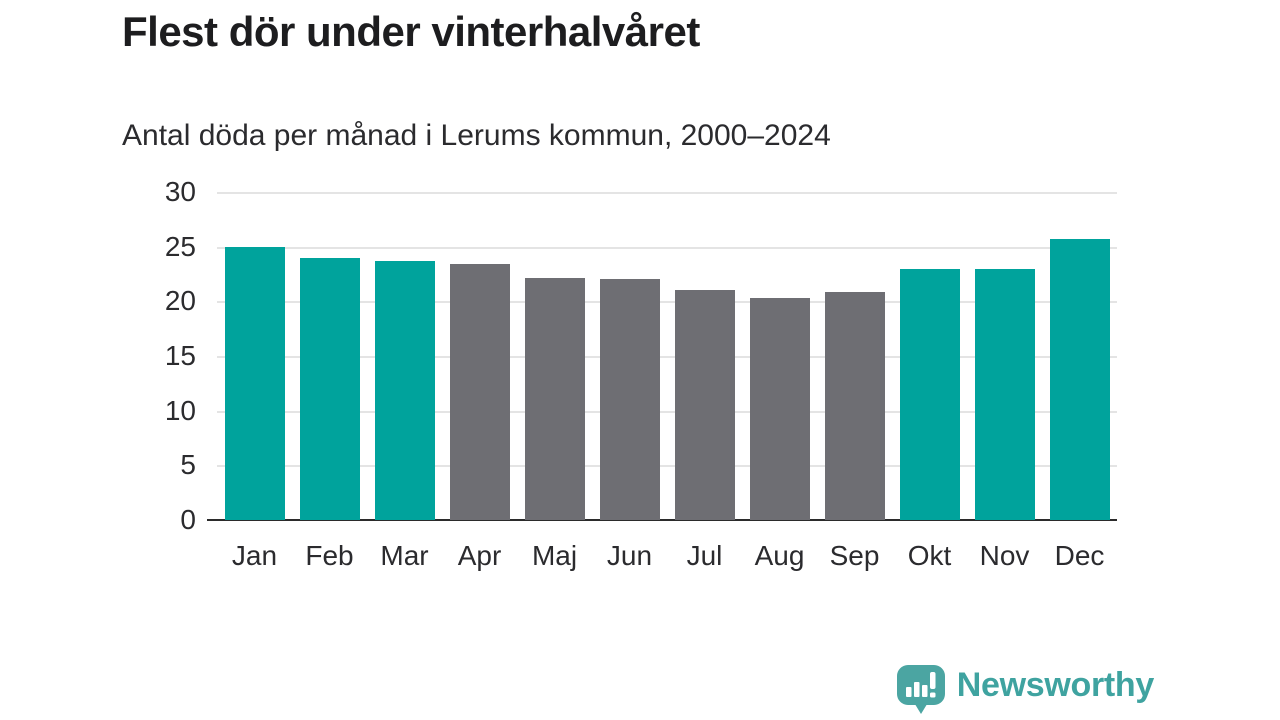  What do you see at coordinates (1055, 685) in the screenshot?
I see `newsworthy-wordmark: Newsworthy` at bounding box center [1055, 685].